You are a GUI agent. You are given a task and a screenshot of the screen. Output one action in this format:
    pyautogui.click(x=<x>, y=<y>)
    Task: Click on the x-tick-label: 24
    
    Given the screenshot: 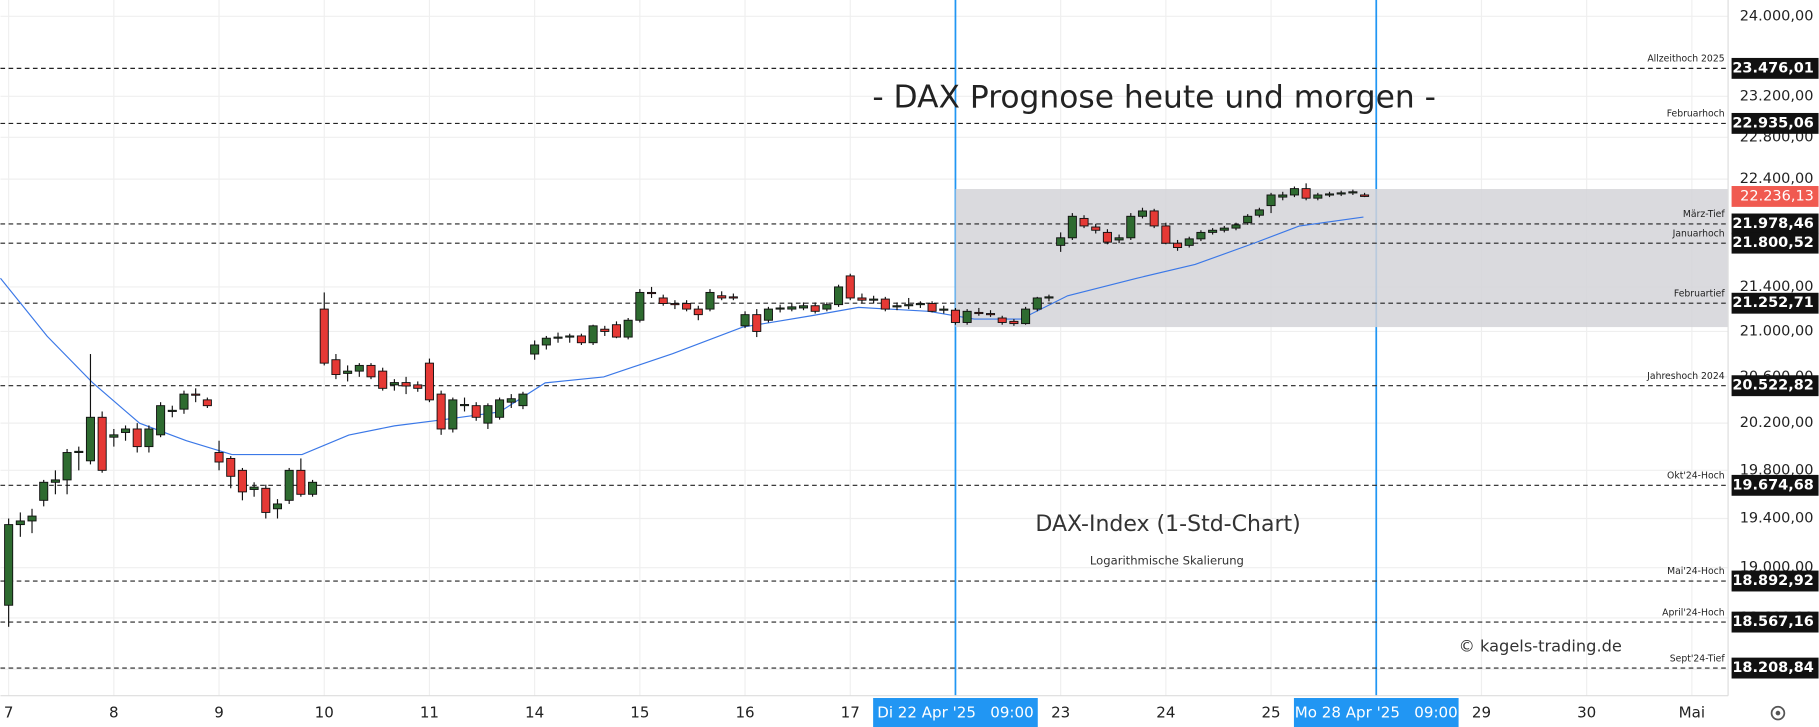 What is the action you would take?
    pyautogui.click(x=1165, y=713)
    